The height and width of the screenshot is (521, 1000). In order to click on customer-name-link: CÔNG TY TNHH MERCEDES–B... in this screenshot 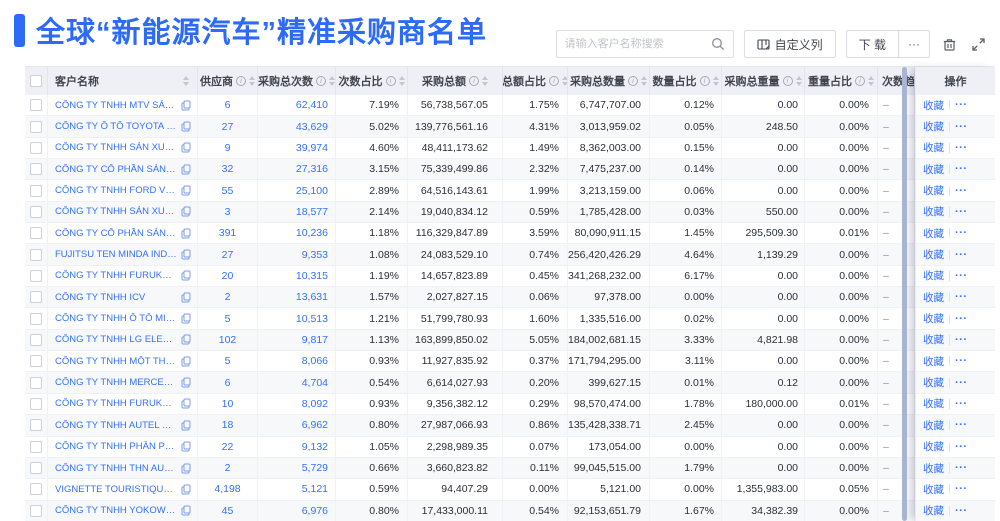, I will do `click(116, 383)`.